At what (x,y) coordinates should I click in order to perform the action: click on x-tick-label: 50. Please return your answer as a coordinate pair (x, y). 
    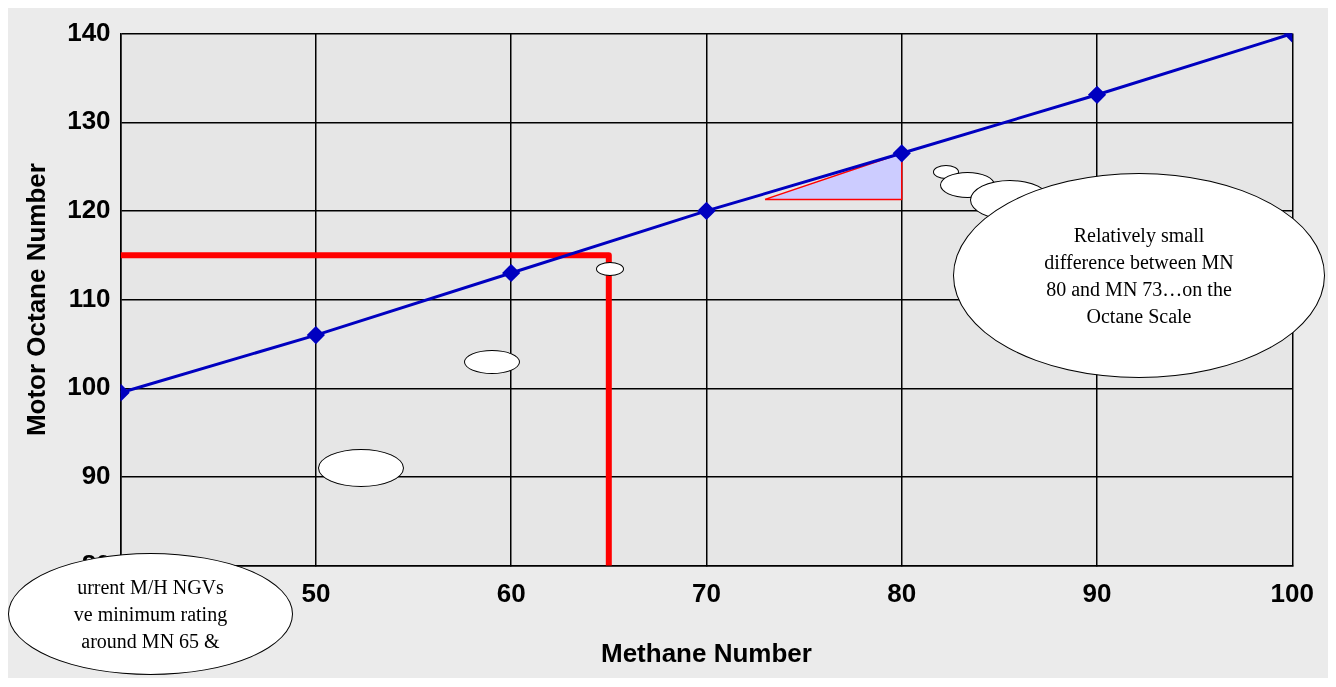
    Looking at the image, I should click on (316, 593).